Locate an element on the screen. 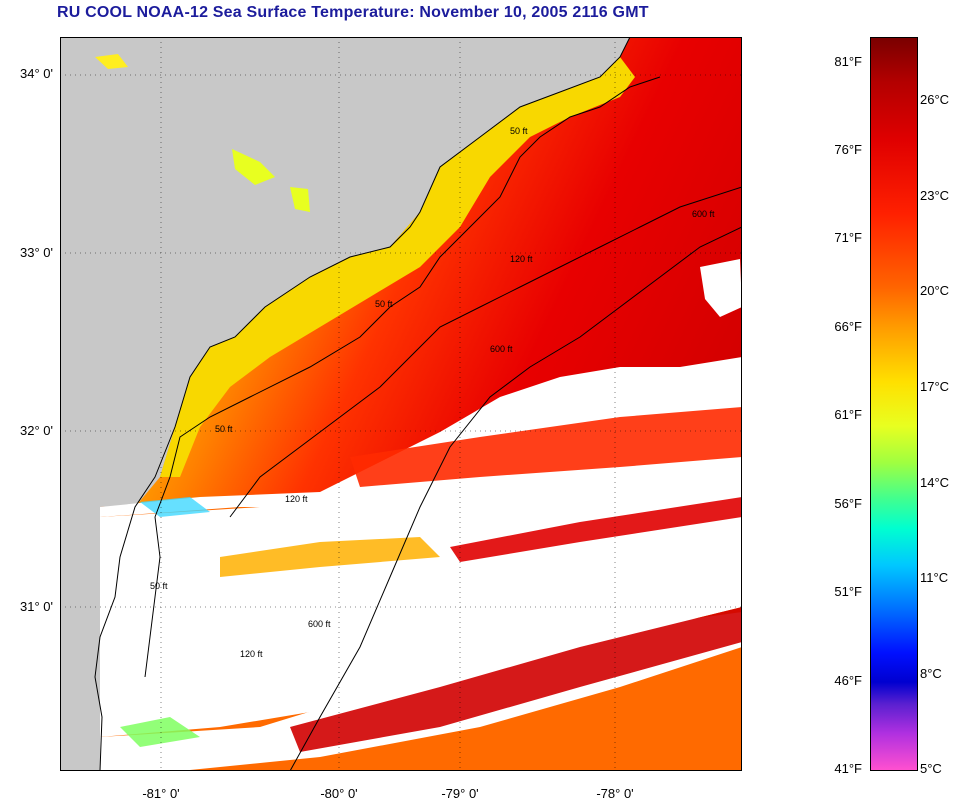 The image size is (960, 801). colorbar-f-label: 51°F is located at coordinates (848, 591).